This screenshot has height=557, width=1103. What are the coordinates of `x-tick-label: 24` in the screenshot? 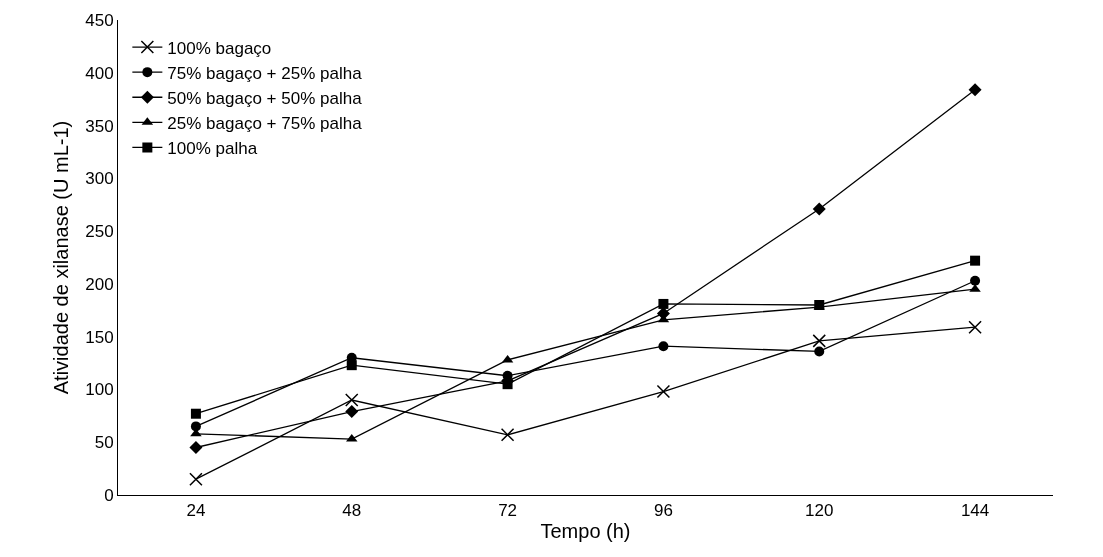 It's located at (196, 511).